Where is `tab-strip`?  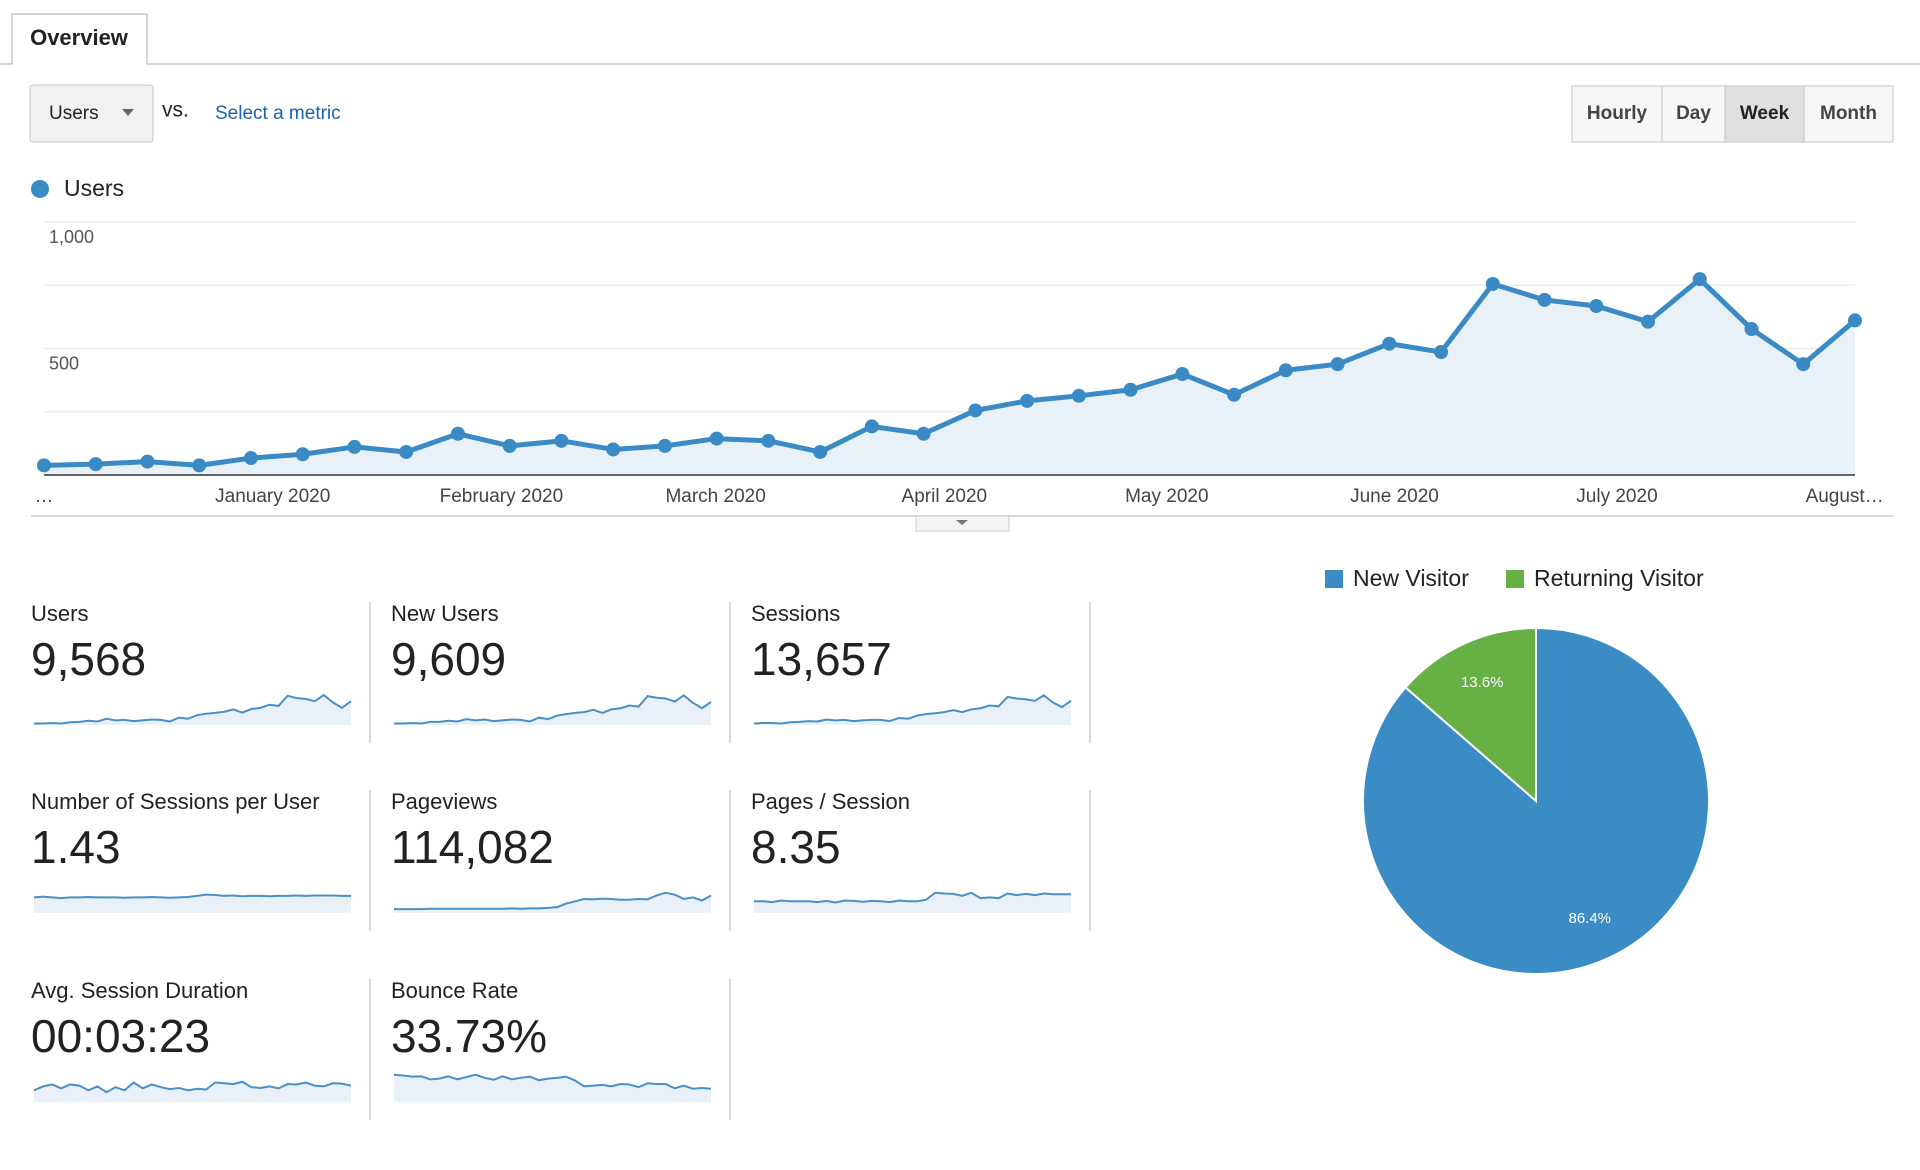
tab-strip is located at coordinates (960, 39).